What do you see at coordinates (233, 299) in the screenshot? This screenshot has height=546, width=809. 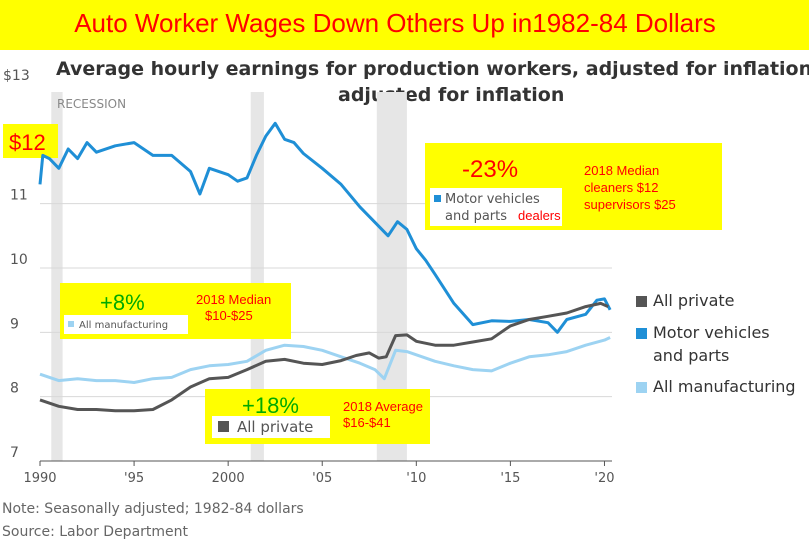 I see `manufacturing-median-line1: 2018 Median` at bounding box center [233, 299].